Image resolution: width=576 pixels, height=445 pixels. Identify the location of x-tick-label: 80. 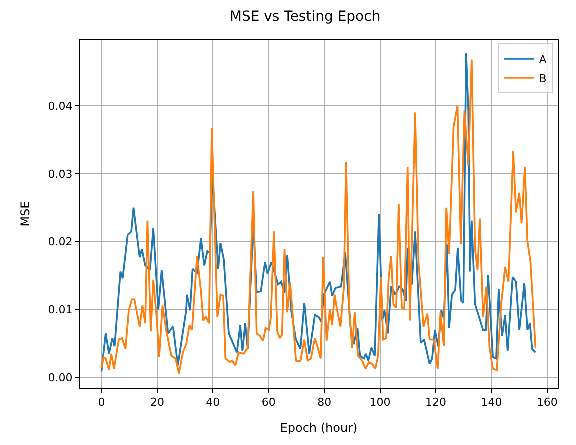
(325, 403).